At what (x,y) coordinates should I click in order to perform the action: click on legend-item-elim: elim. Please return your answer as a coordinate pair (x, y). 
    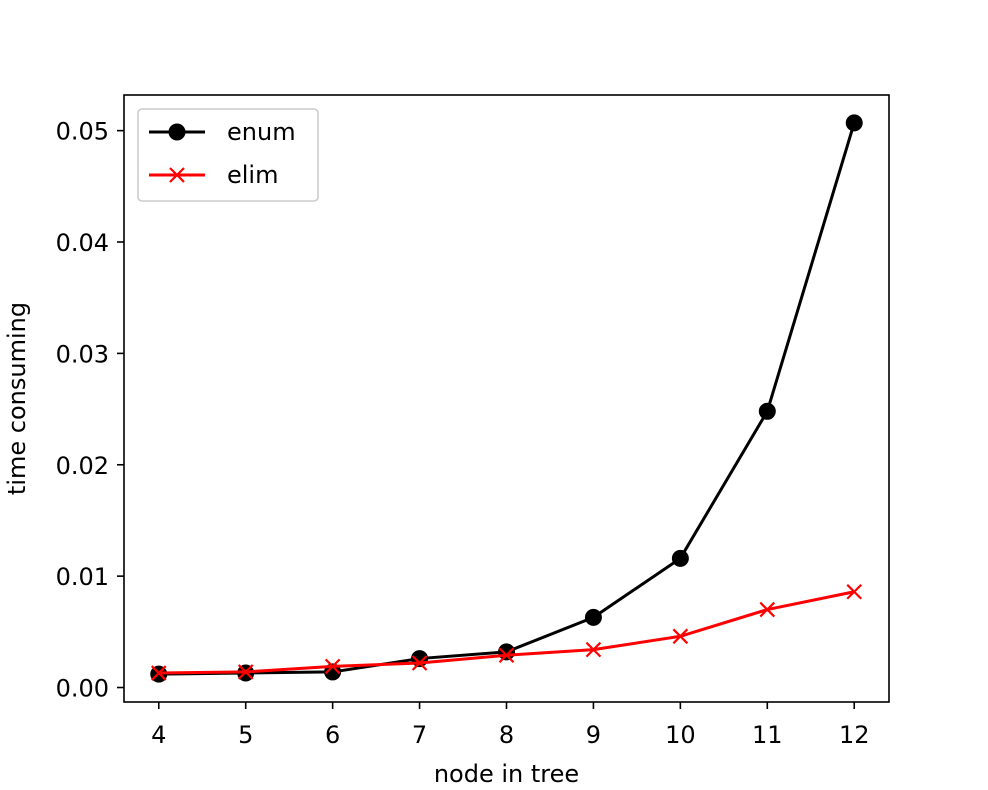
    Looking at the image, I should click on (213, 175).